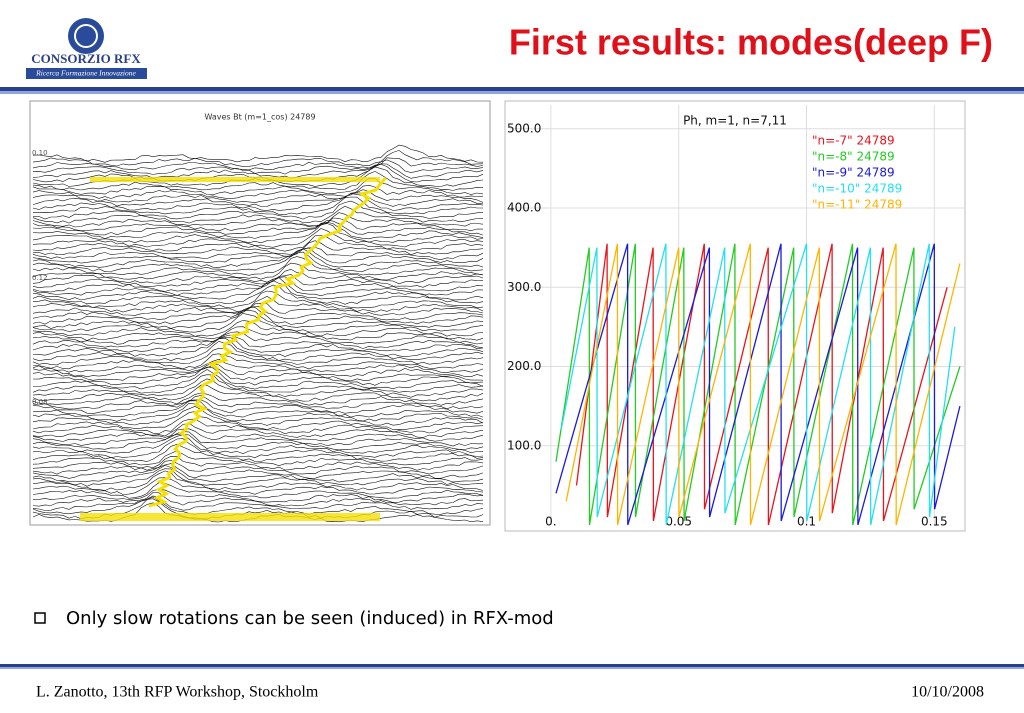 The width and height of the screenshot is (1024, 713). I want to click on header-rule, so click(512, 89).